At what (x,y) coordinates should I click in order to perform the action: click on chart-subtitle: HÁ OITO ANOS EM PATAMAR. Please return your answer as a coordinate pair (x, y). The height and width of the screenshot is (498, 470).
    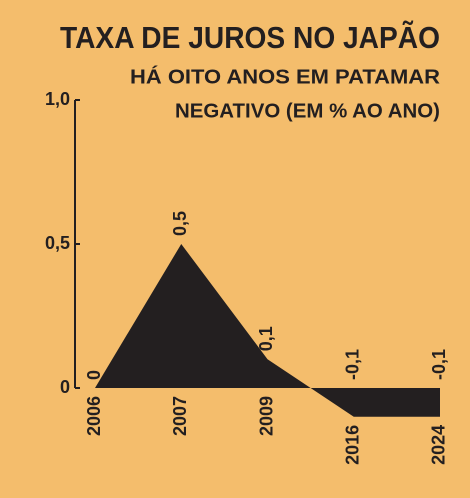
    Looking at the image, I should click on (285, 76).